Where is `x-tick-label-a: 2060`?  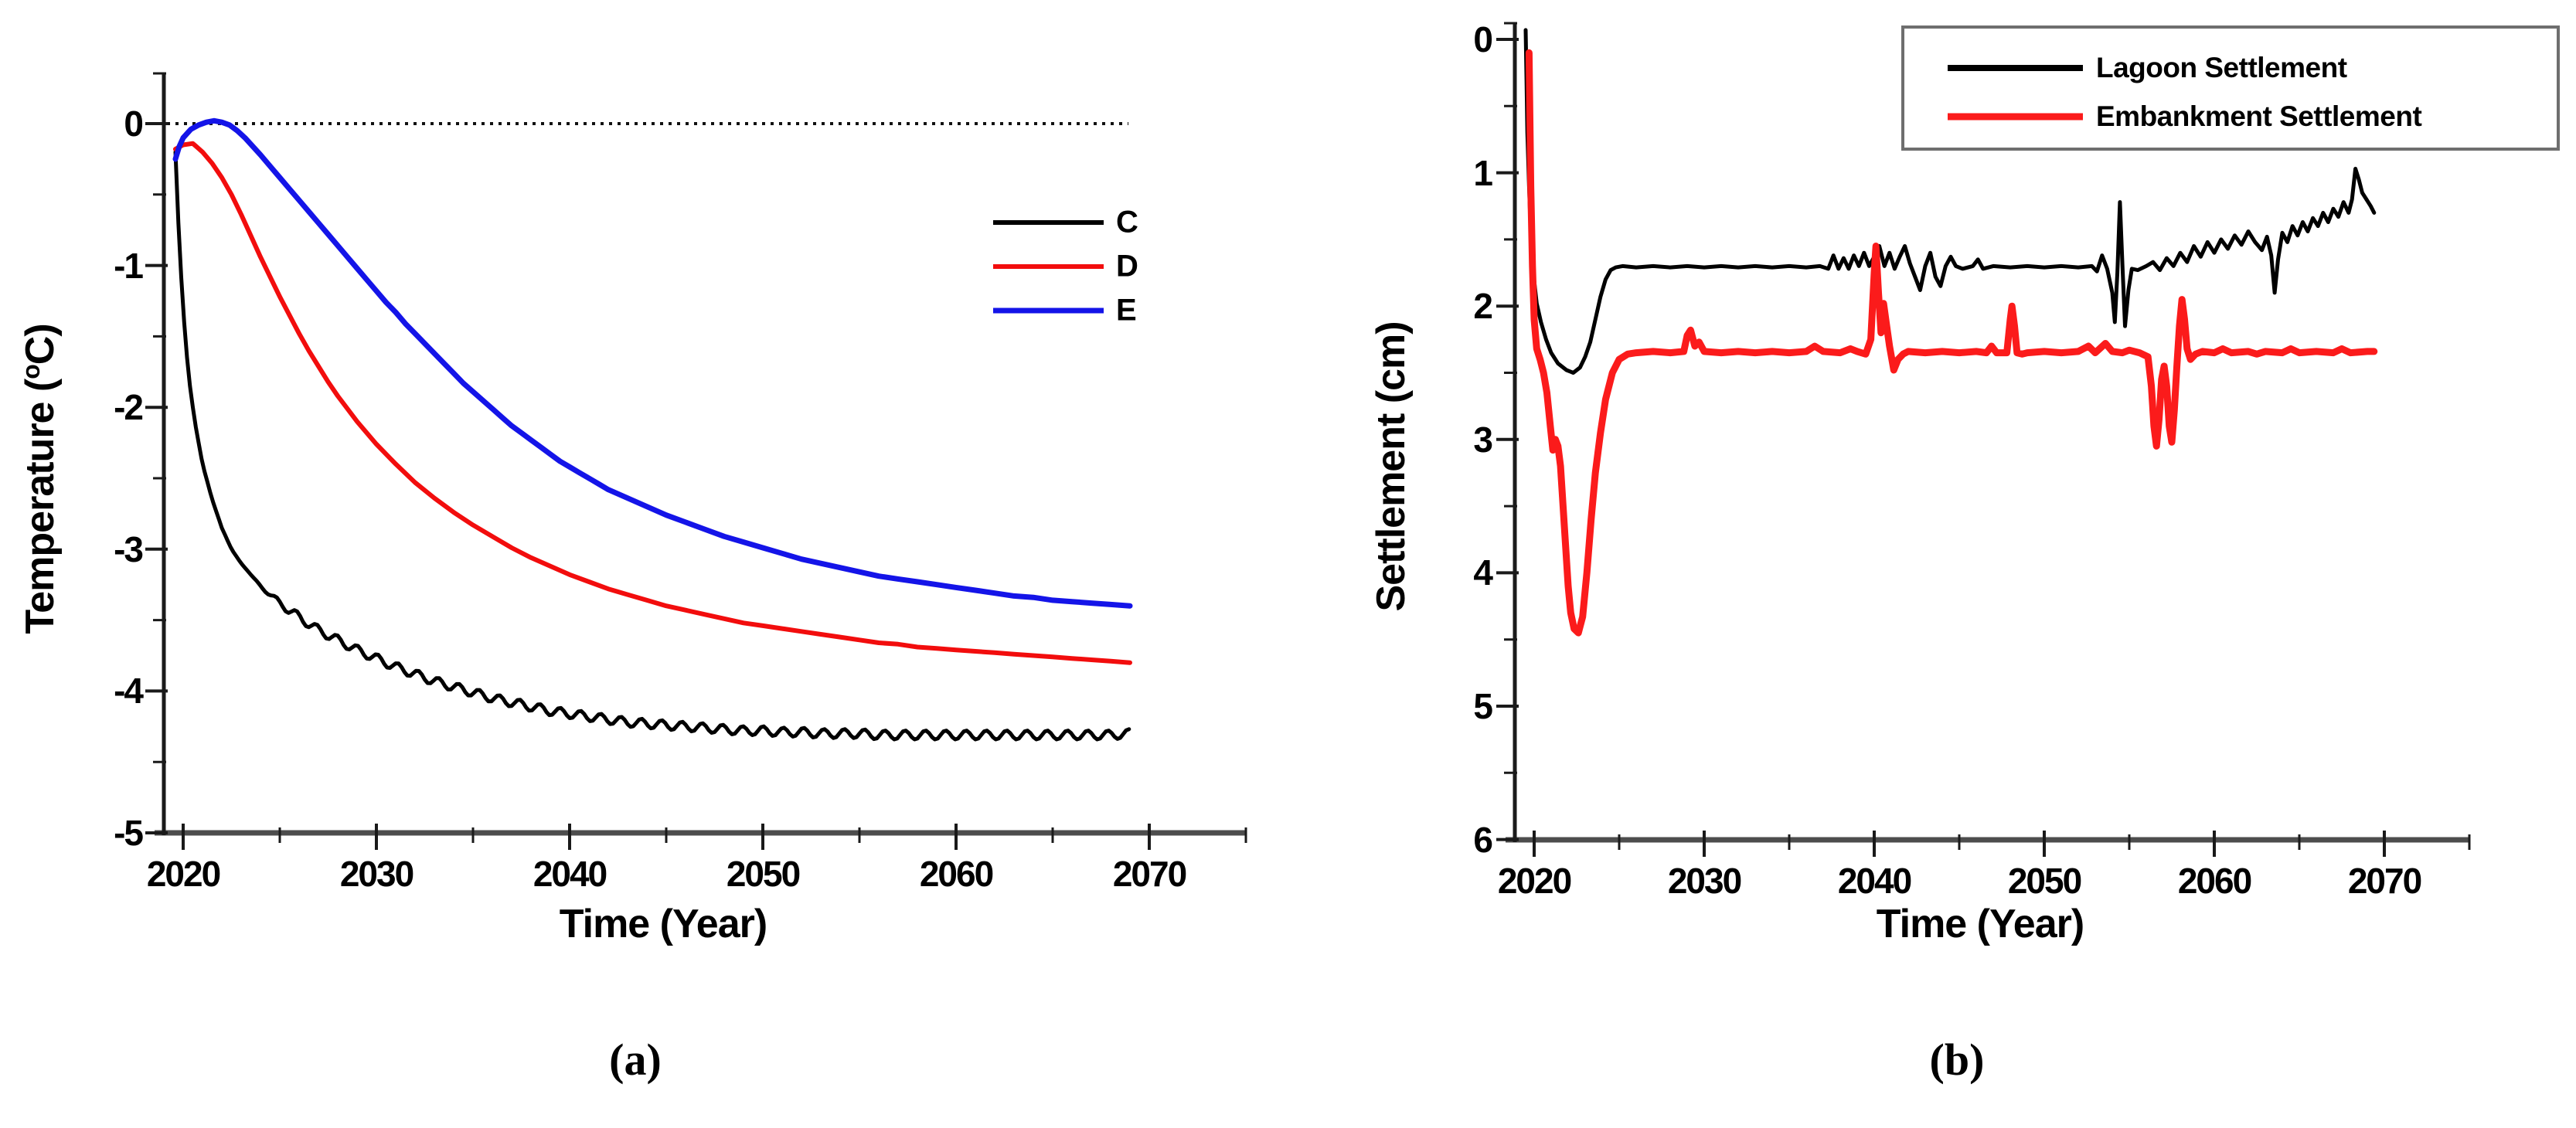 x-tick-label-a: 2060 is located at coordinates (956, 874).